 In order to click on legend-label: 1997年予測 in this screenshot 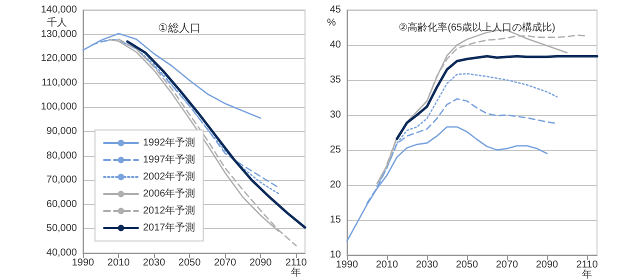, I will do `click(169, 160)`.